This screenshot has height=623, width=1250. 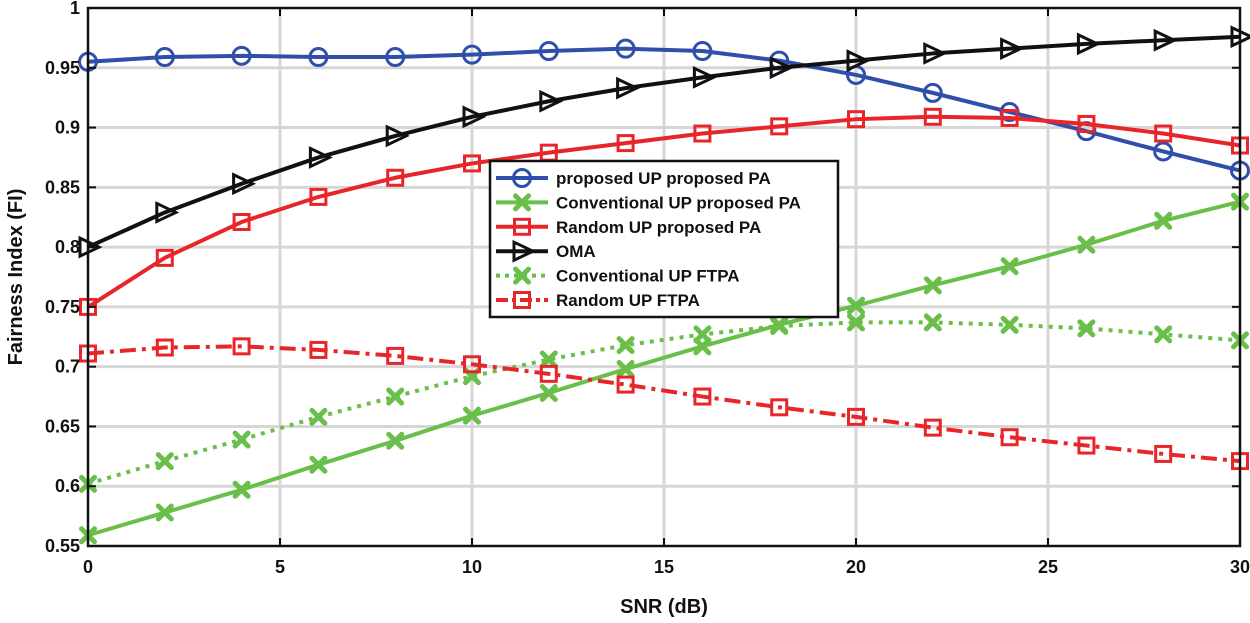 I want to click on legend-label: proposed UP proposed PA, so click(x=663, y=178).